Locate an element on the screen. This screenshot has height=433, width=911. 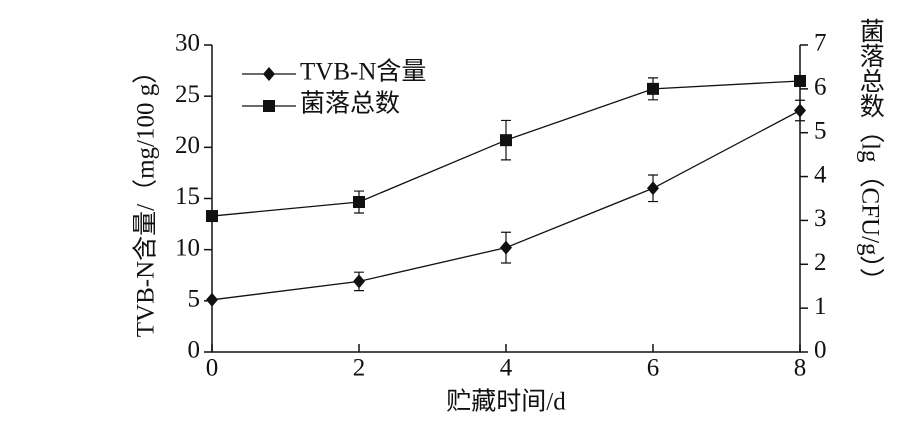
y-tick-label: 20 is located at coordinates (187, 145).